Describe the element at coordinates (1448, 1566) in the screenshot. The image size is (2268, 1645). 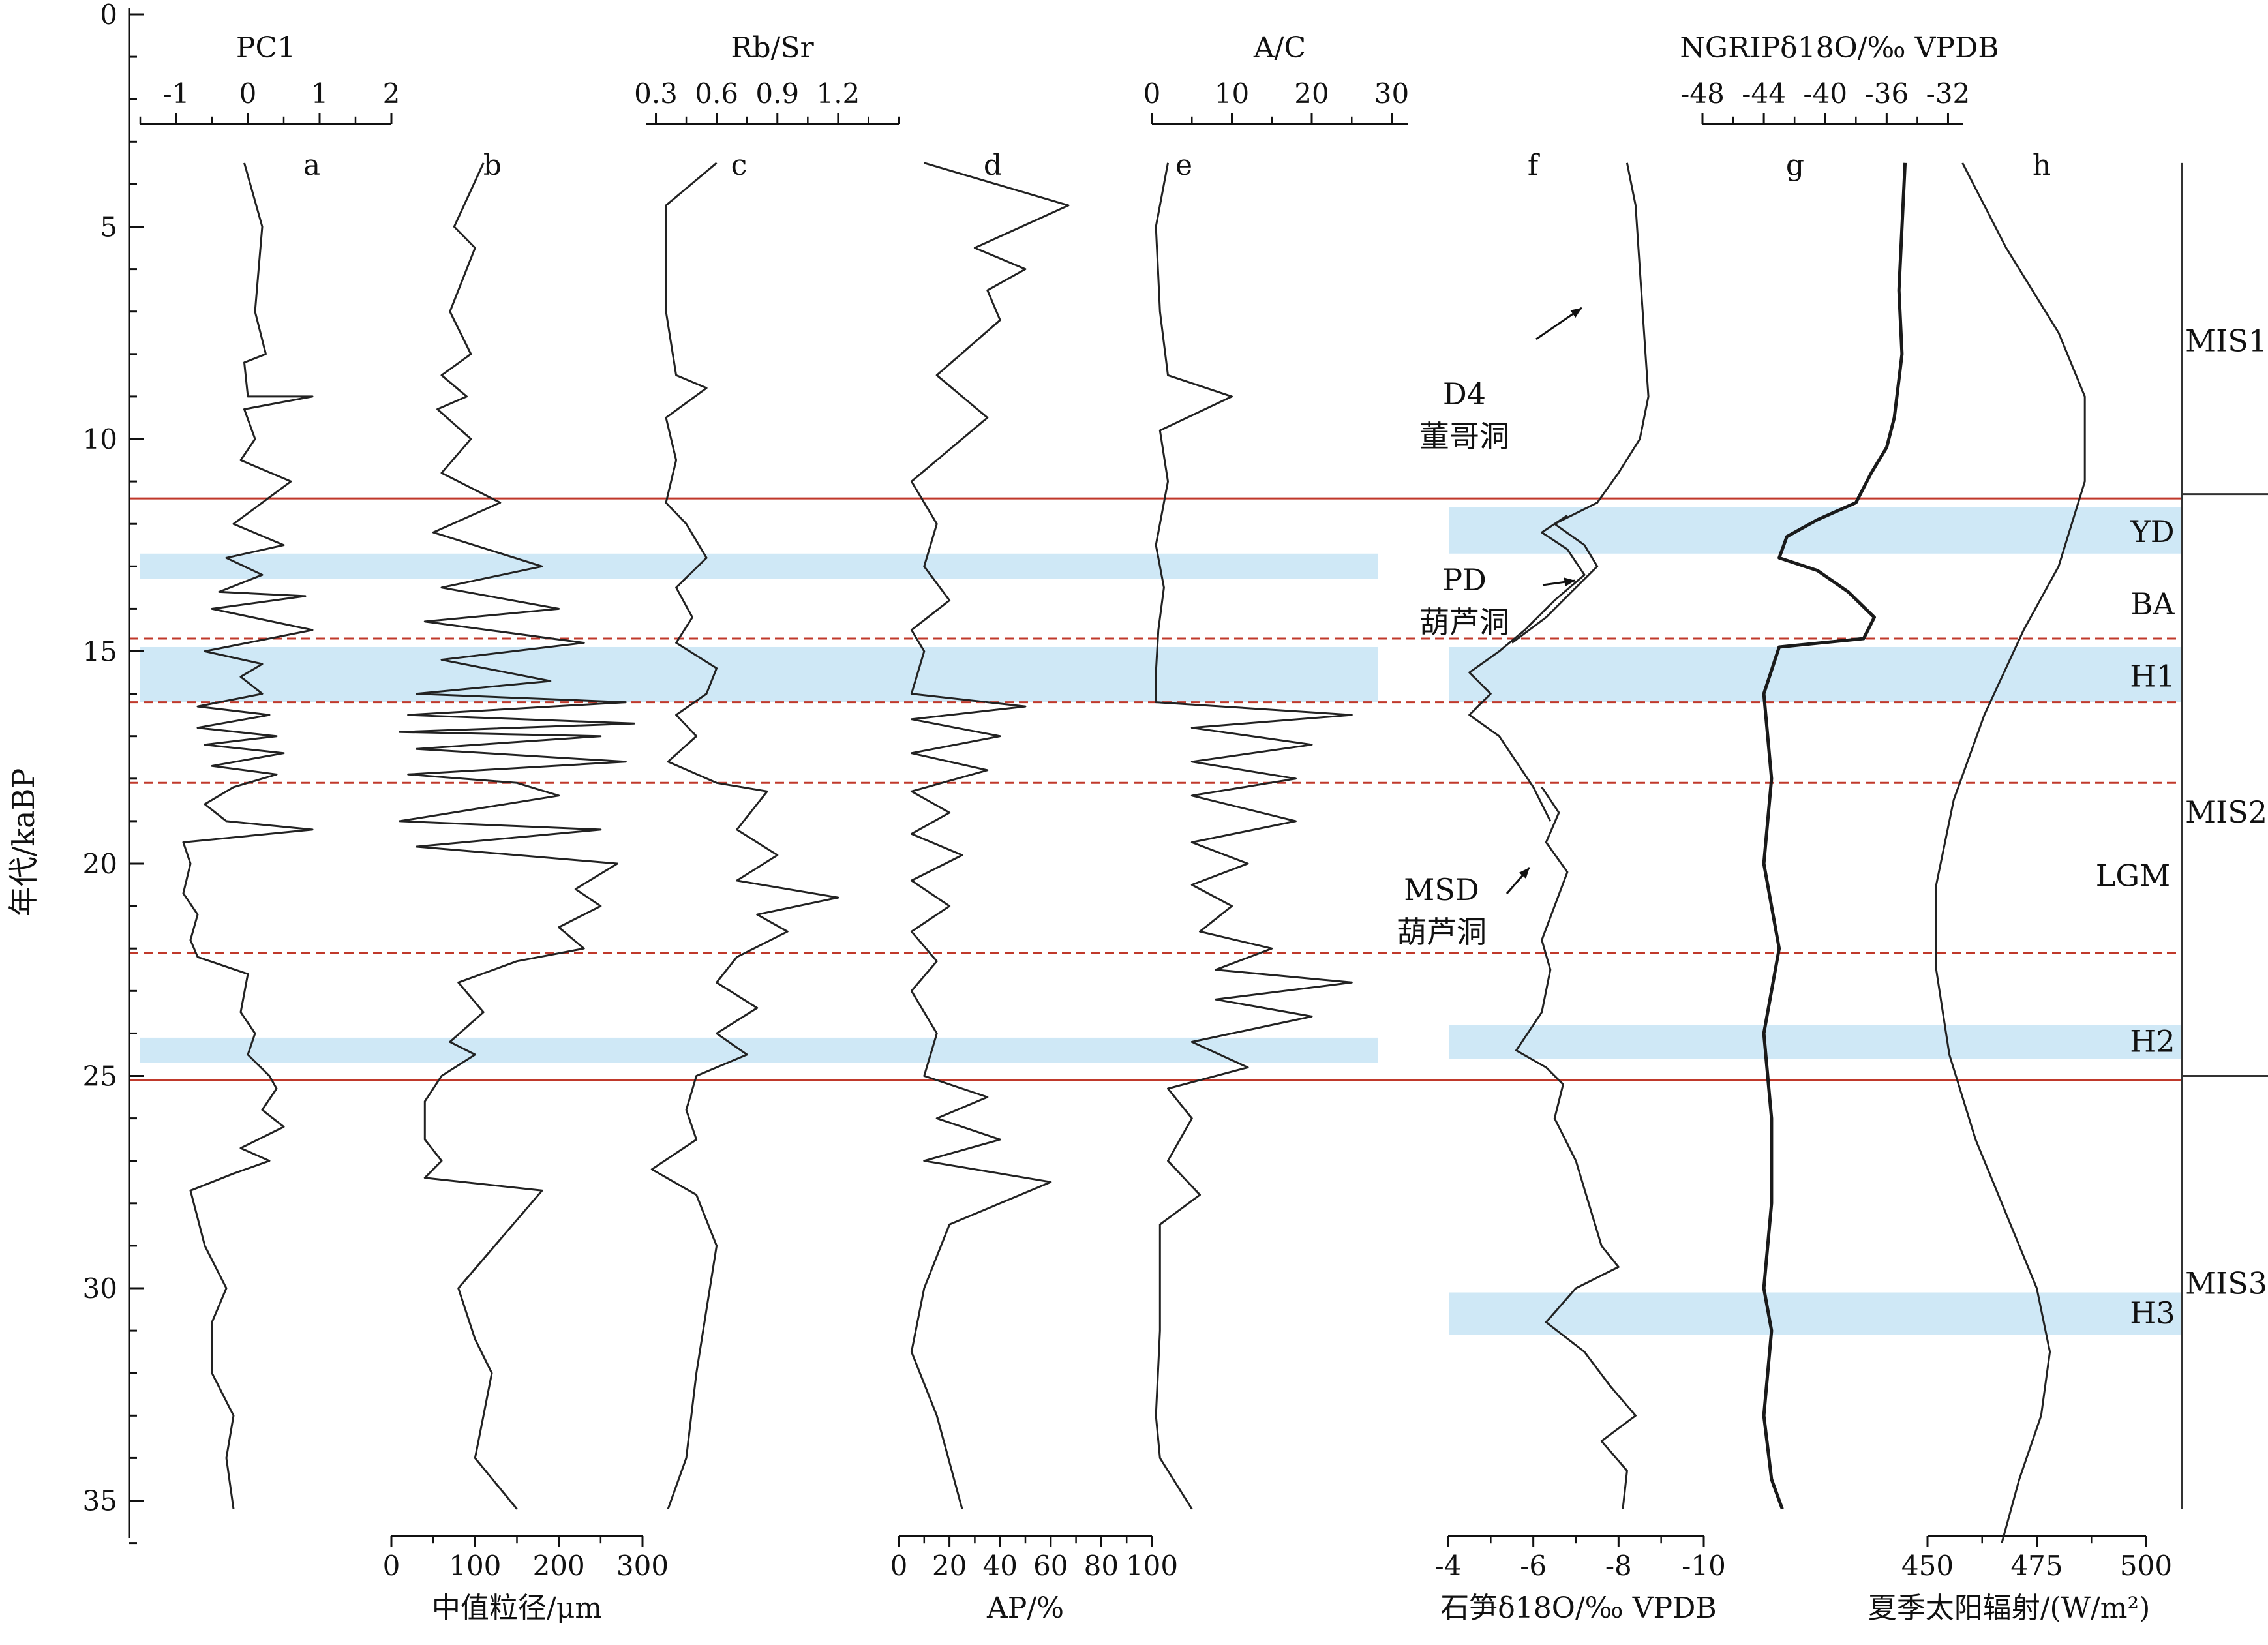
I see `panel-tick-label: -4` at that location.